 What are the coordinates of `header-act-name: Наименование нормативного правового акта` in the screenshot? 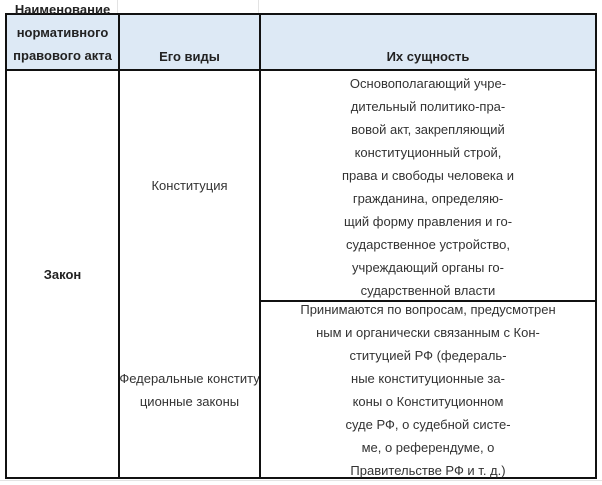 It's located at (62, 35).